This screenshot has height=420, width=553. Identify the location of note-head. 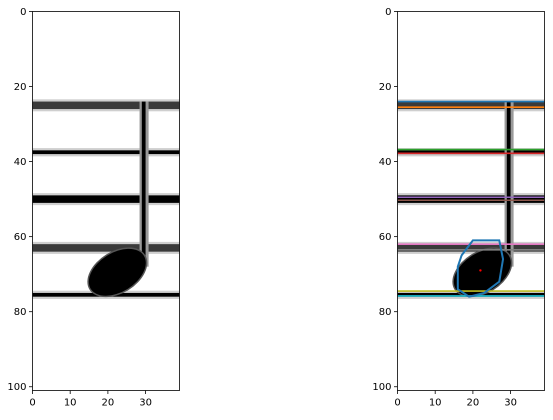
(117, 272).